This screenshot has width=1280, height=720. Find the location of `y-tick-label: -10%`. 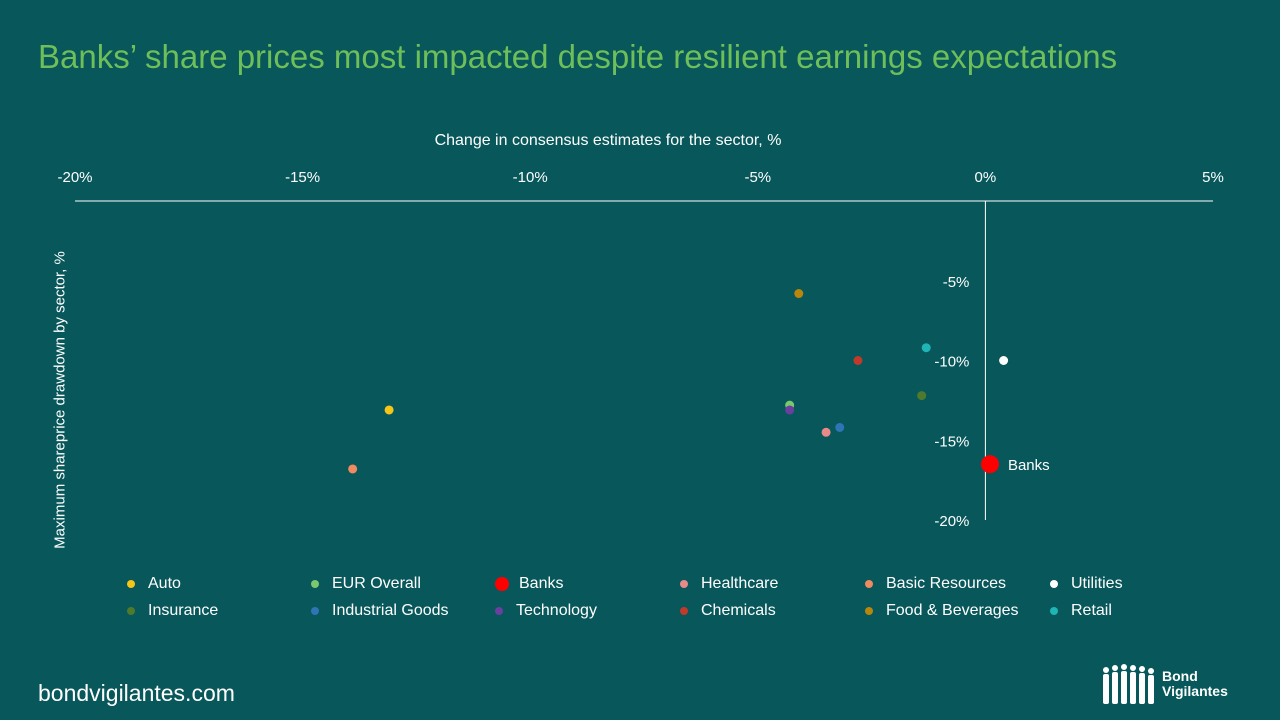

y-tick-label: -10% is located at coordinates (951, 362).